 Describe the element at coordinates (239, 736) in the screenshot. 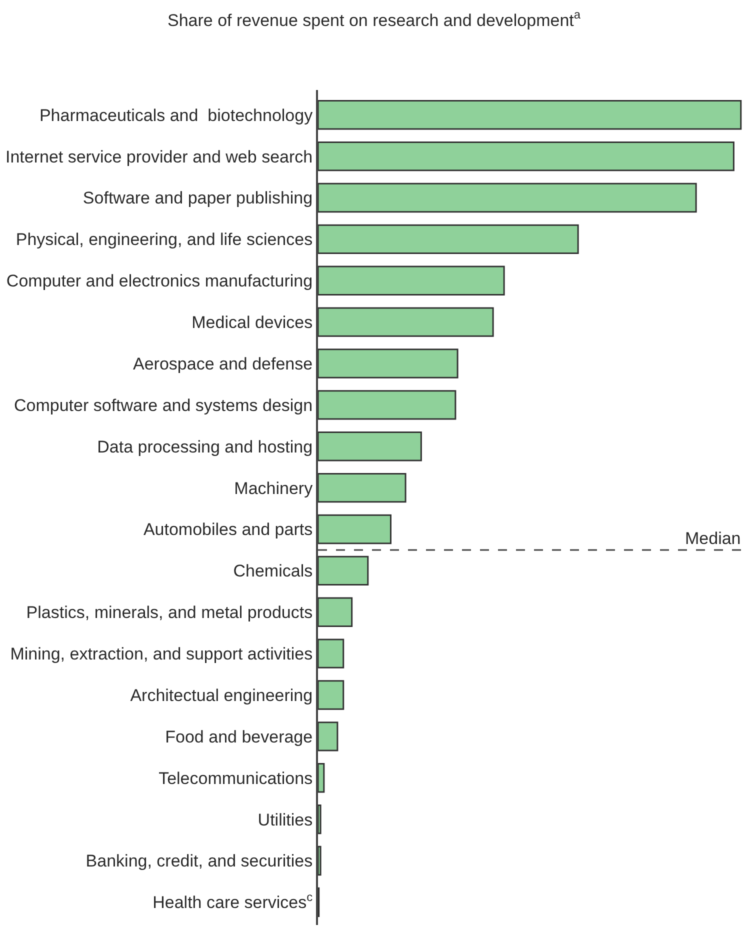

I see `y-tick-label: Food and beverage` at that location.